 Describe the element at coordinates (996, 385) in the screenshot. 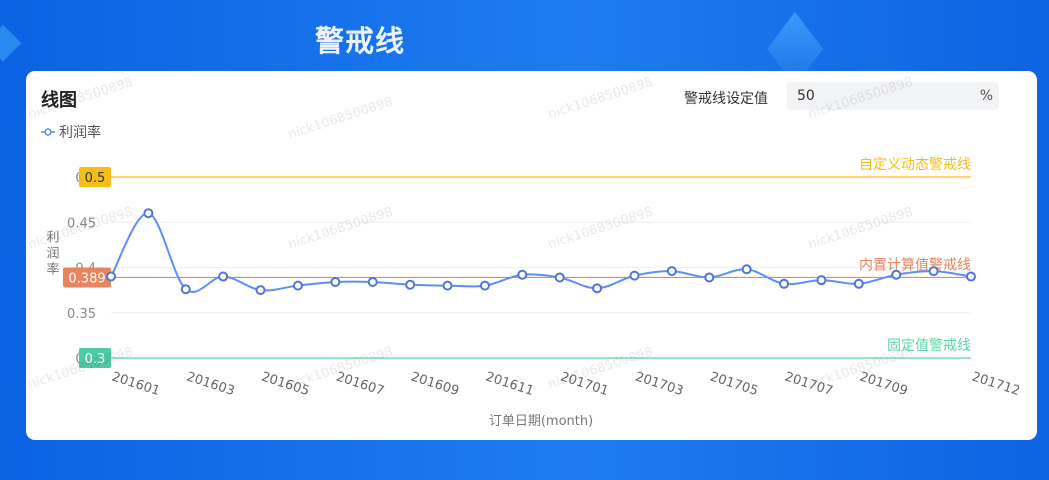

I see `x-tick-label: 201712` at that location.